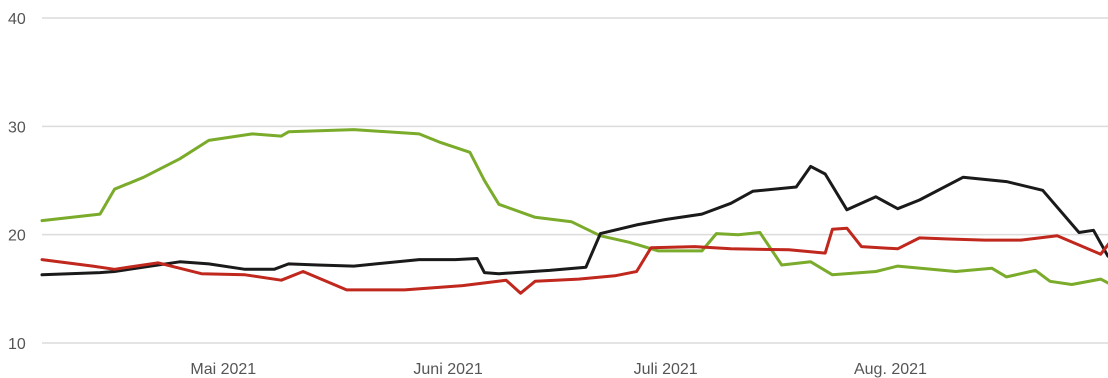 The image size is (1108, 378). Describe the element at coordinates (223, 369) in the screenshot. I see `x-tick-label: Mai 2021` at that location.